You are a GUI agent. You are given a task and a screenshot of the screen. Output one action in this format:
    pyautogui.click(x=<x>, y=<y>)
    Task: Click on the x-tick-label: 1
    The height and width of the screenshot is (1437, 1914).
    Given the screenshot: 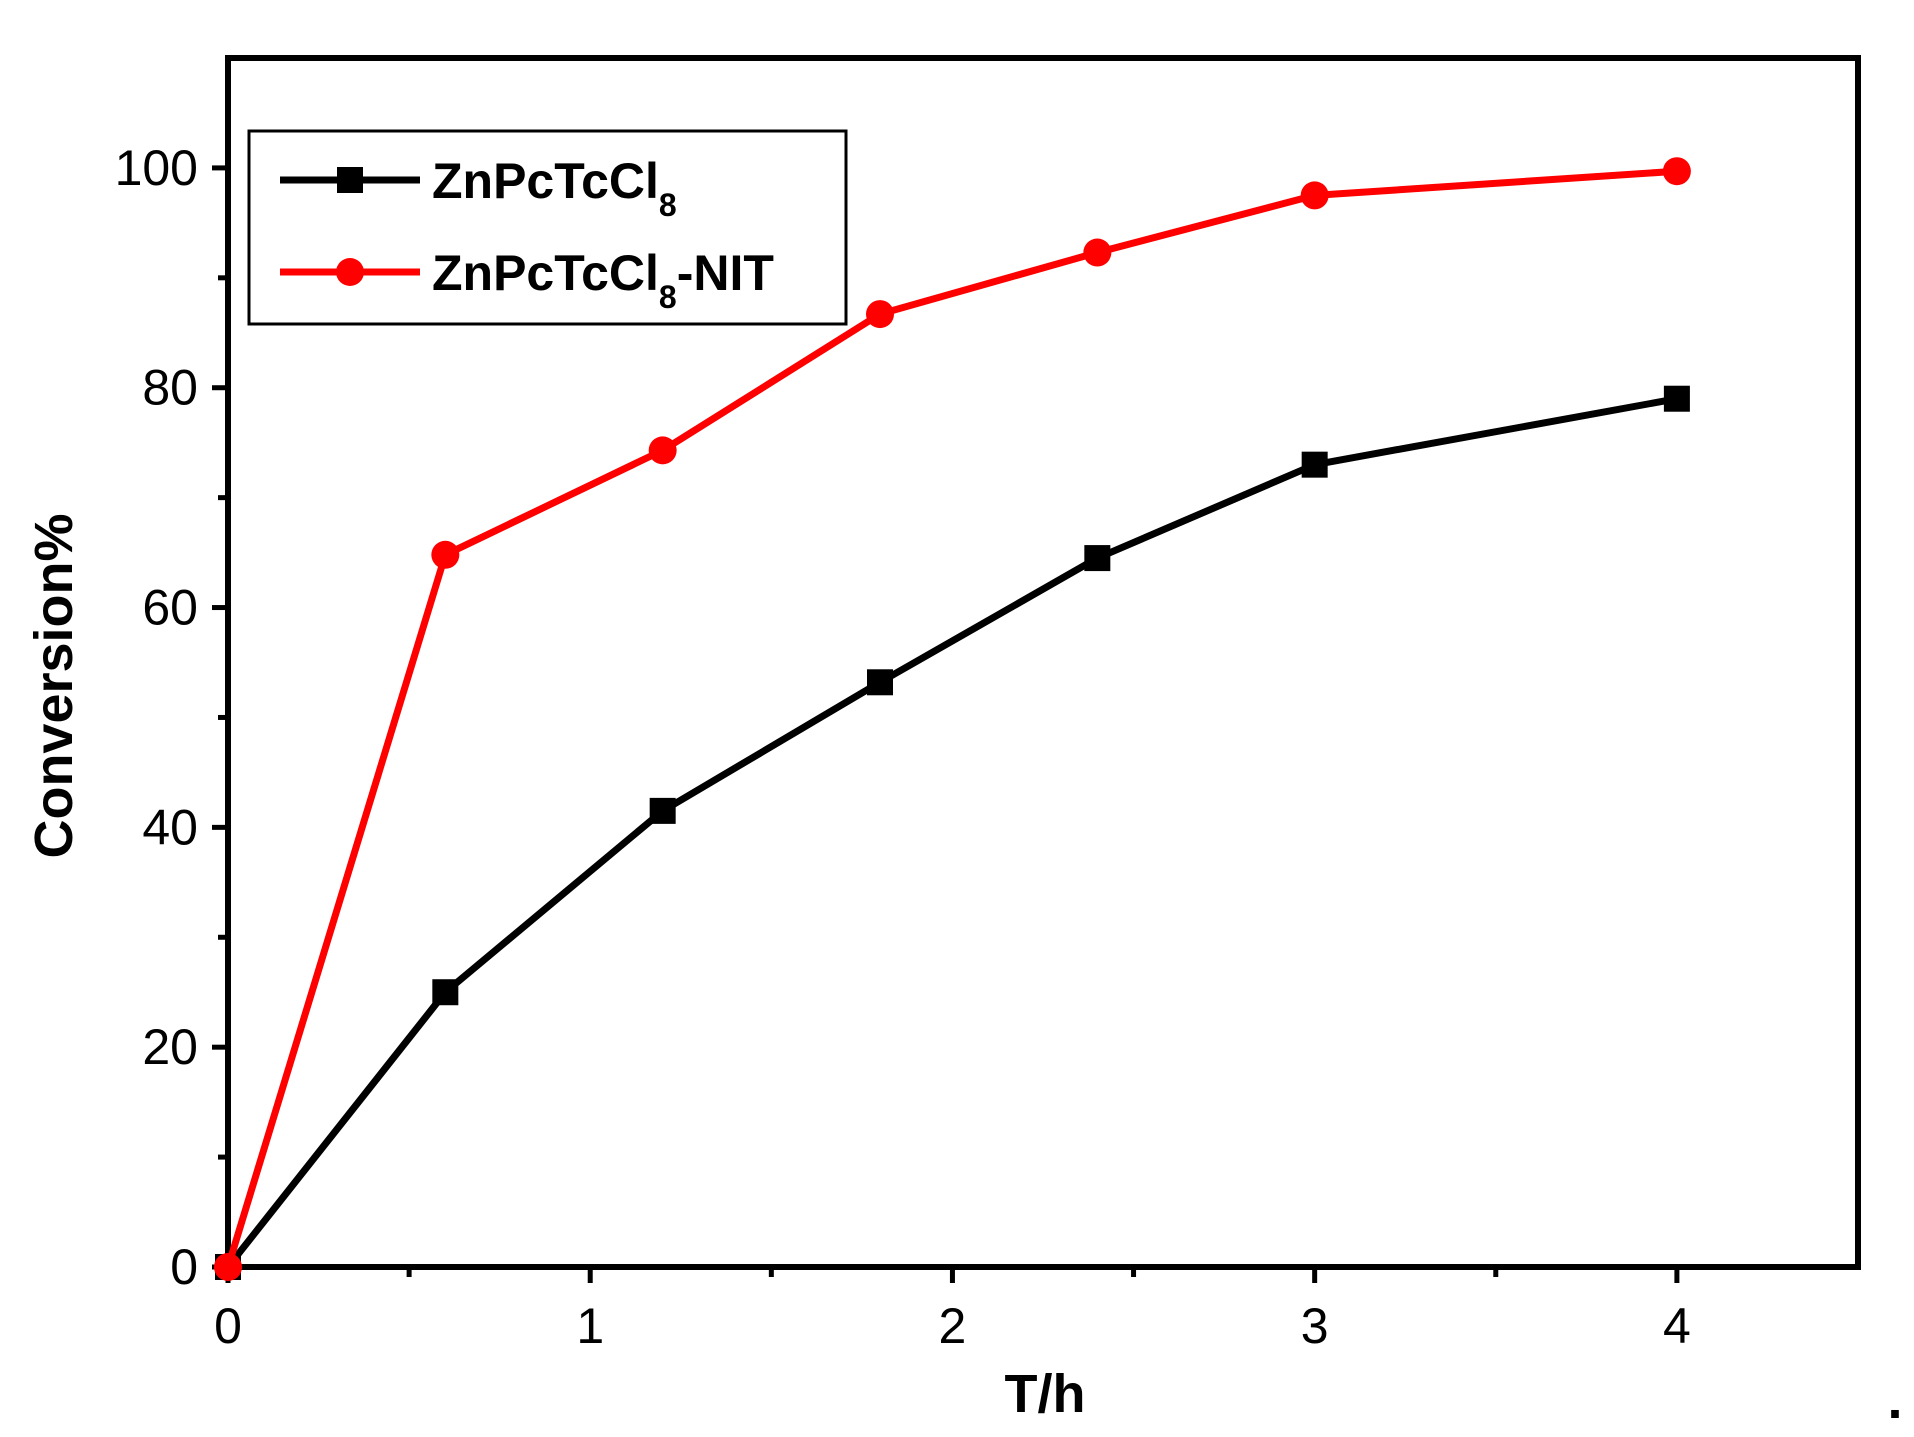 What is the action you would take?
    pyautogui.click(x=590, y=1326)
    